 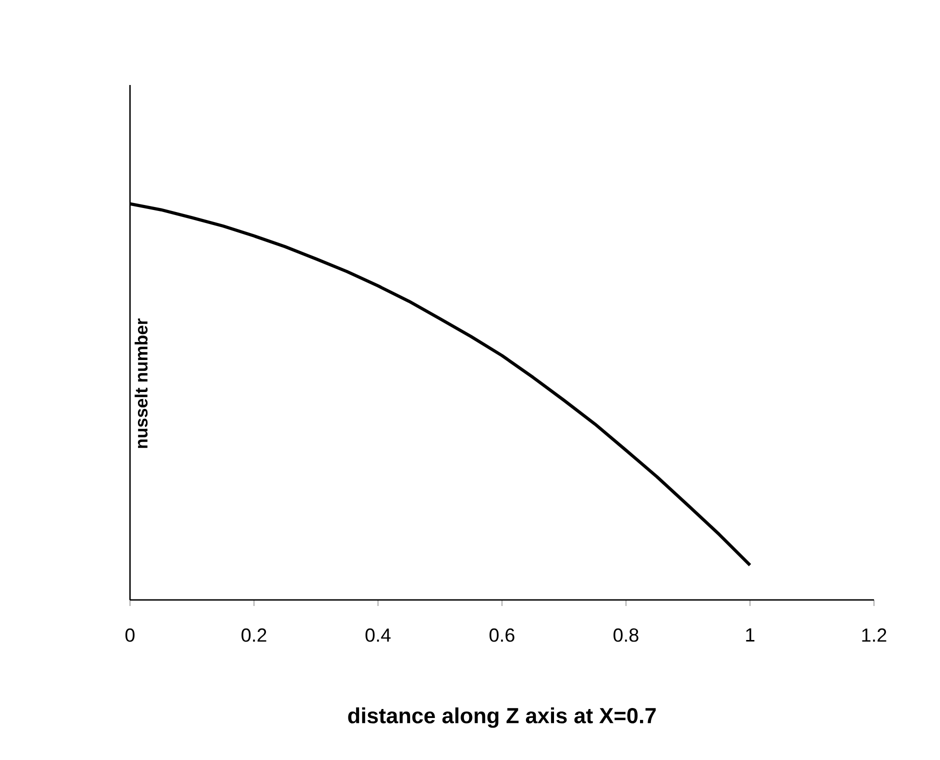 I want to click on x-axis-title: distance along Z axis at X=0.7, so click(x=502, y=717).